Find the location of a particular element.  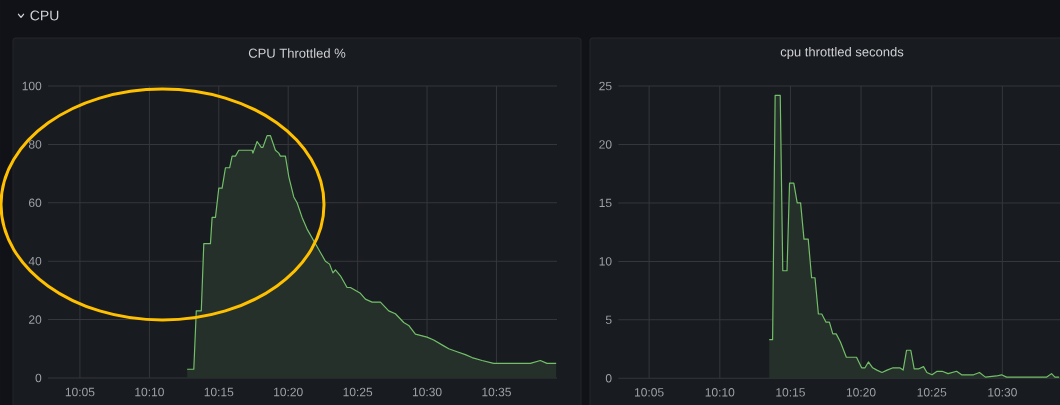

y-tick-label: 60 is located at coordinates (35, 203).